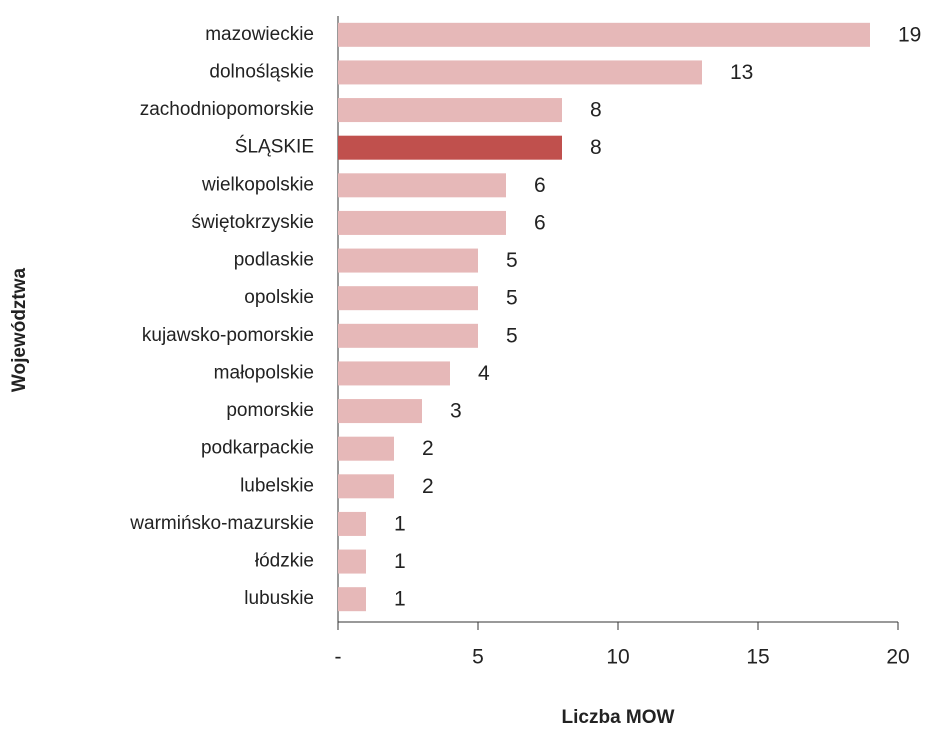 Image resolution: width=926 pixels, height=733 pixels. Describe the element at coordinates (277, 485) in the screenshot. I see `y-tick-label: lubelskie` at that location.